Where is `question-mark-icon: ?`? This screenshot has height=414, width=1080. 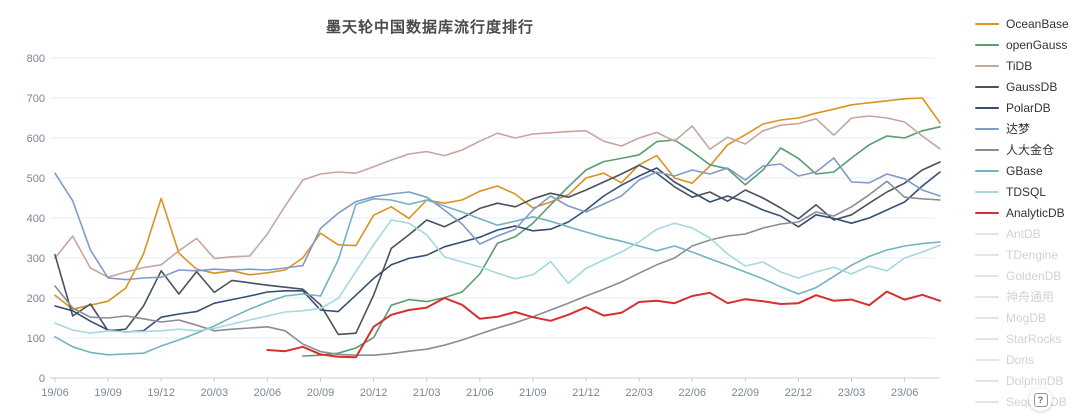
question-mark-icon: ? is located at coordinates (1040, 399).